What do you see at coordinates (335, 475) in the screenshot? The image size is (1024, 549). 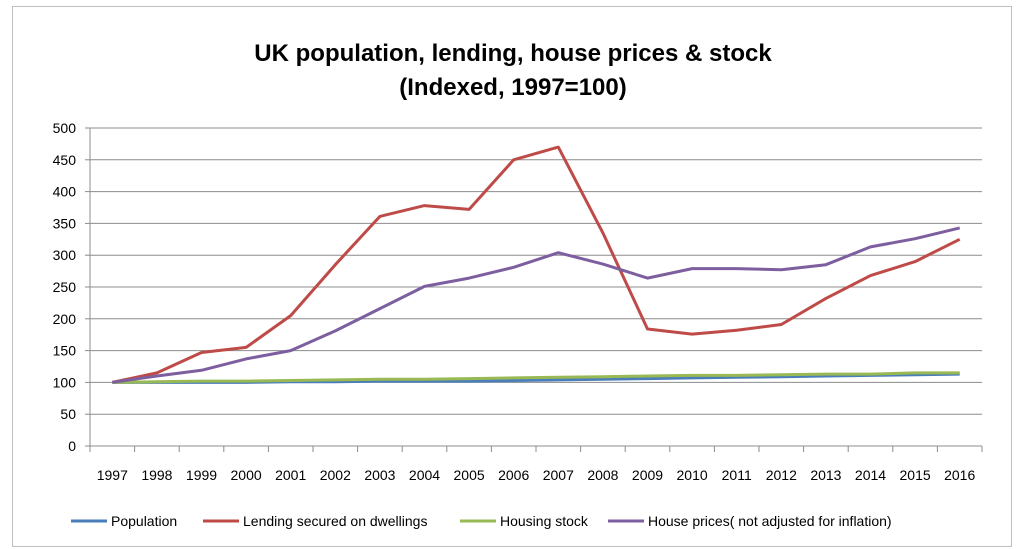 I see `x-tick-label: 2002` at bounding box center [335, 475].